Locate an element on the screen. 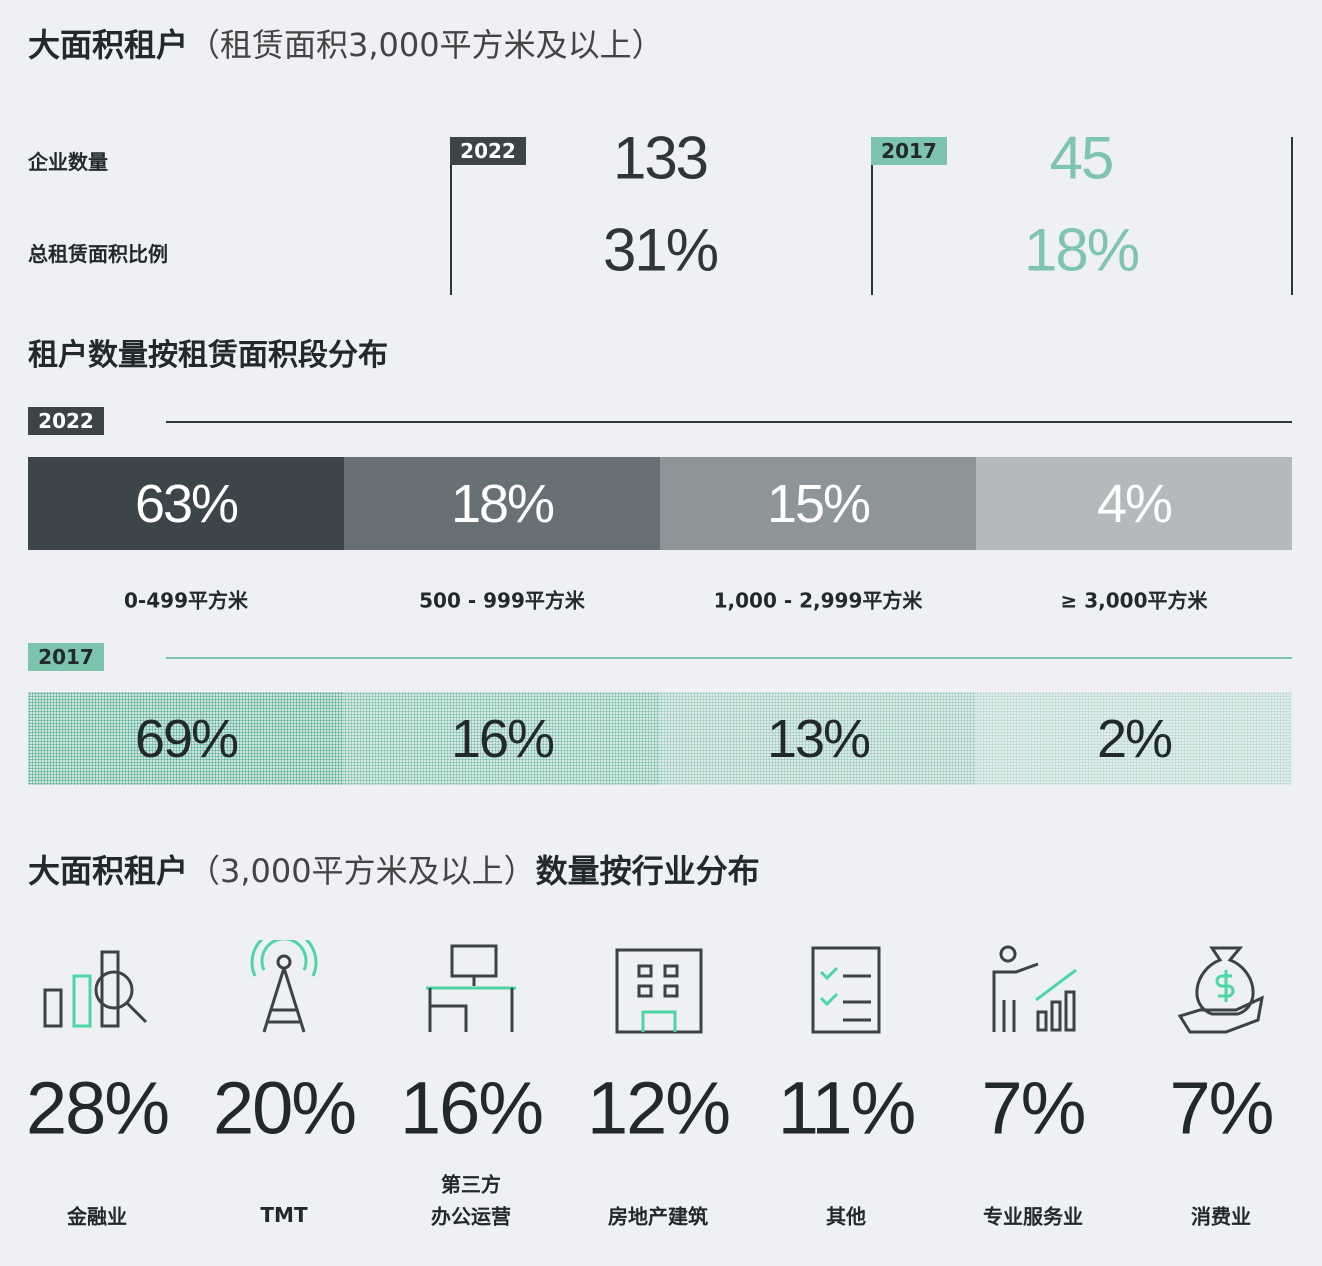 Image resolution: width=1322 pixels, height=1266 pixels. icon-building is located at coordinates (659, 991).